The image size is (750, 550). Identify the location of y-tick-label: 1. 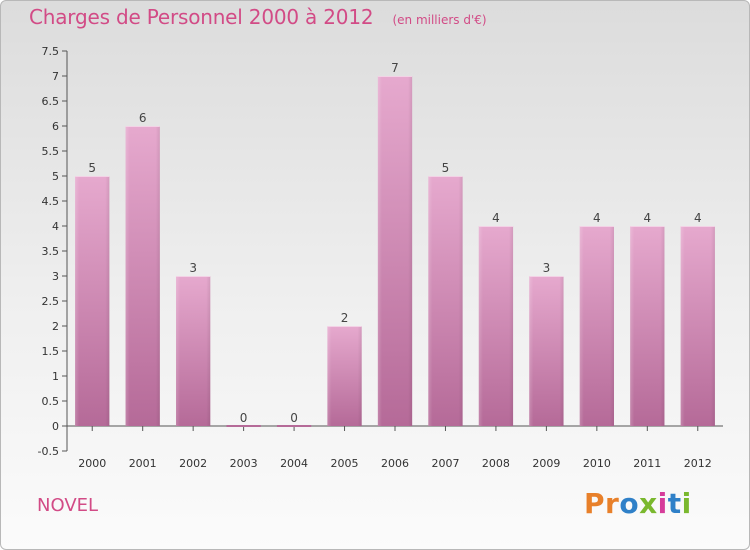
(55, 376).